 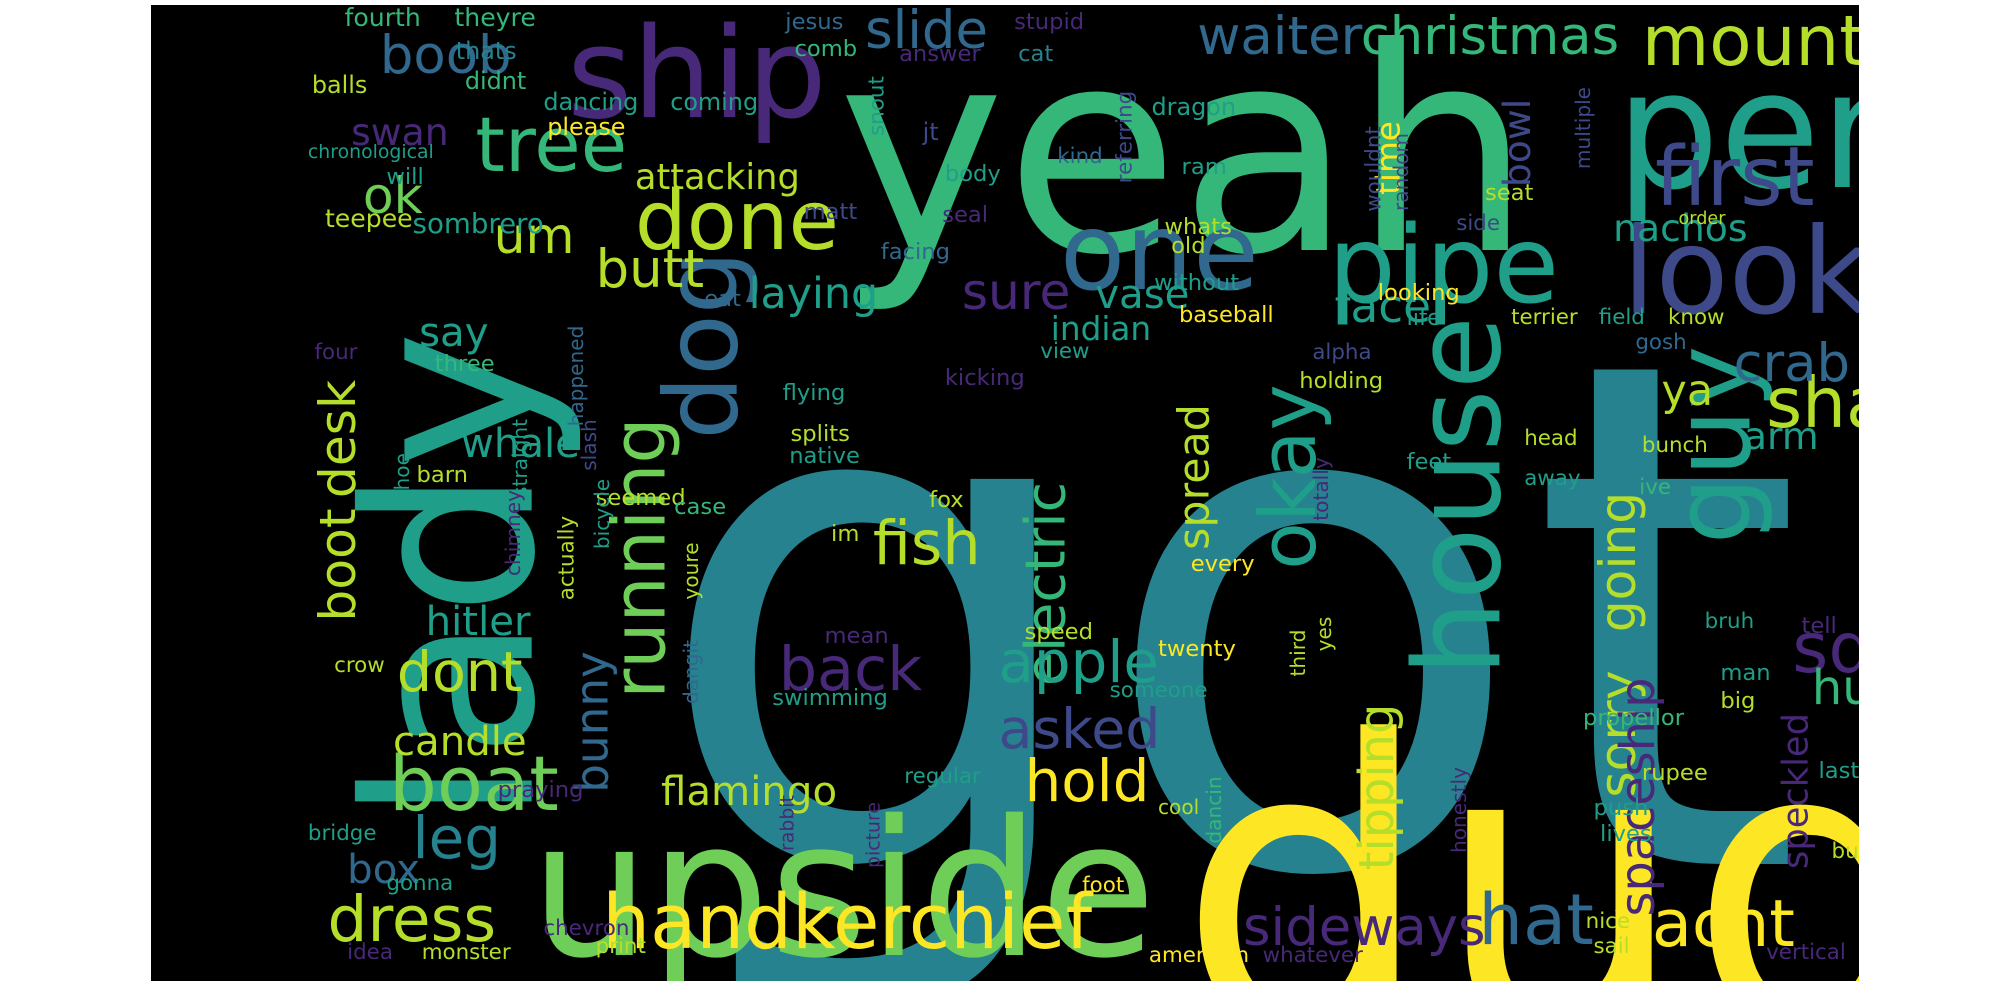 I want to click on word-waiter: waiter, so click(x=1280, y=37).